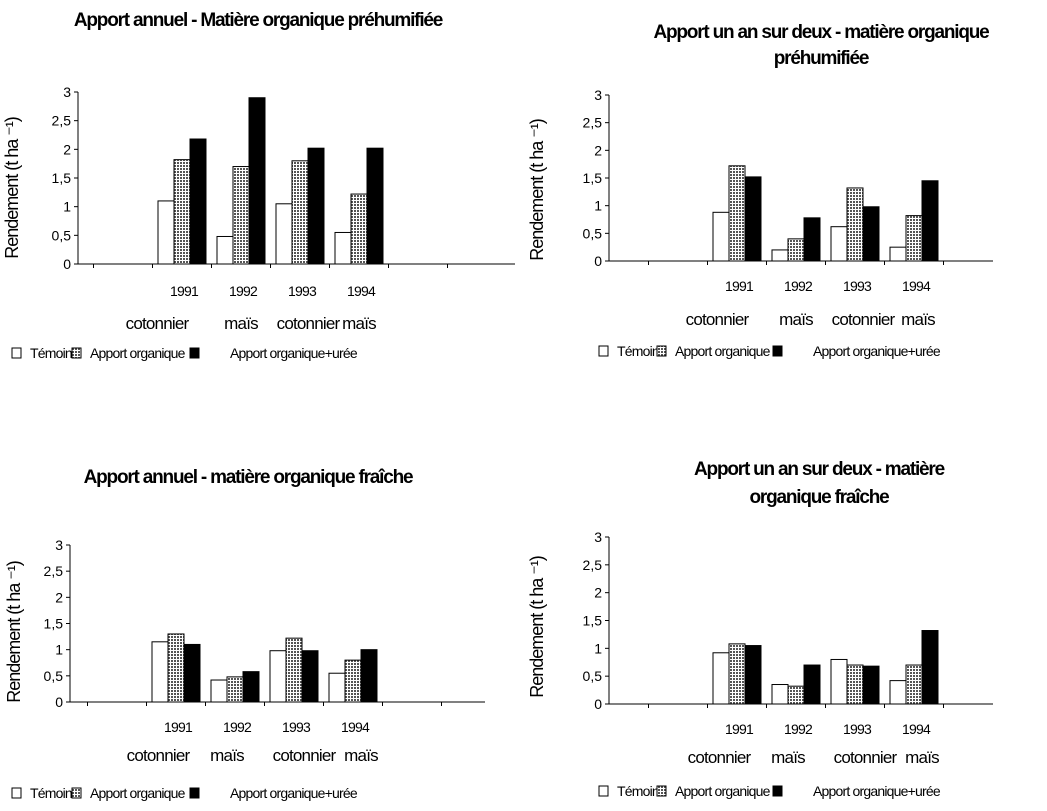 This screenshot has width=1047, height=811. Describe the element at coordinates (166, 232) in the screenshot. I see `bar-temoin-1991` at that location.